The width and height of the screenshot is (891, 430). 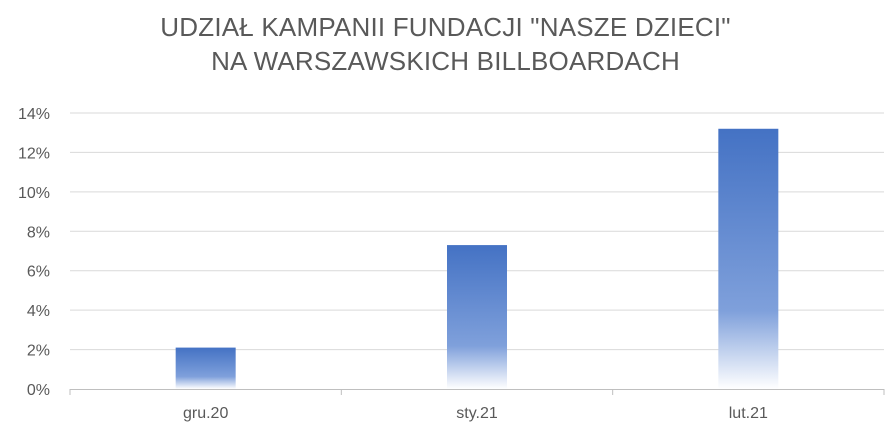 I want to click on y-tick-label: 14%, so click(x=34, y=114).